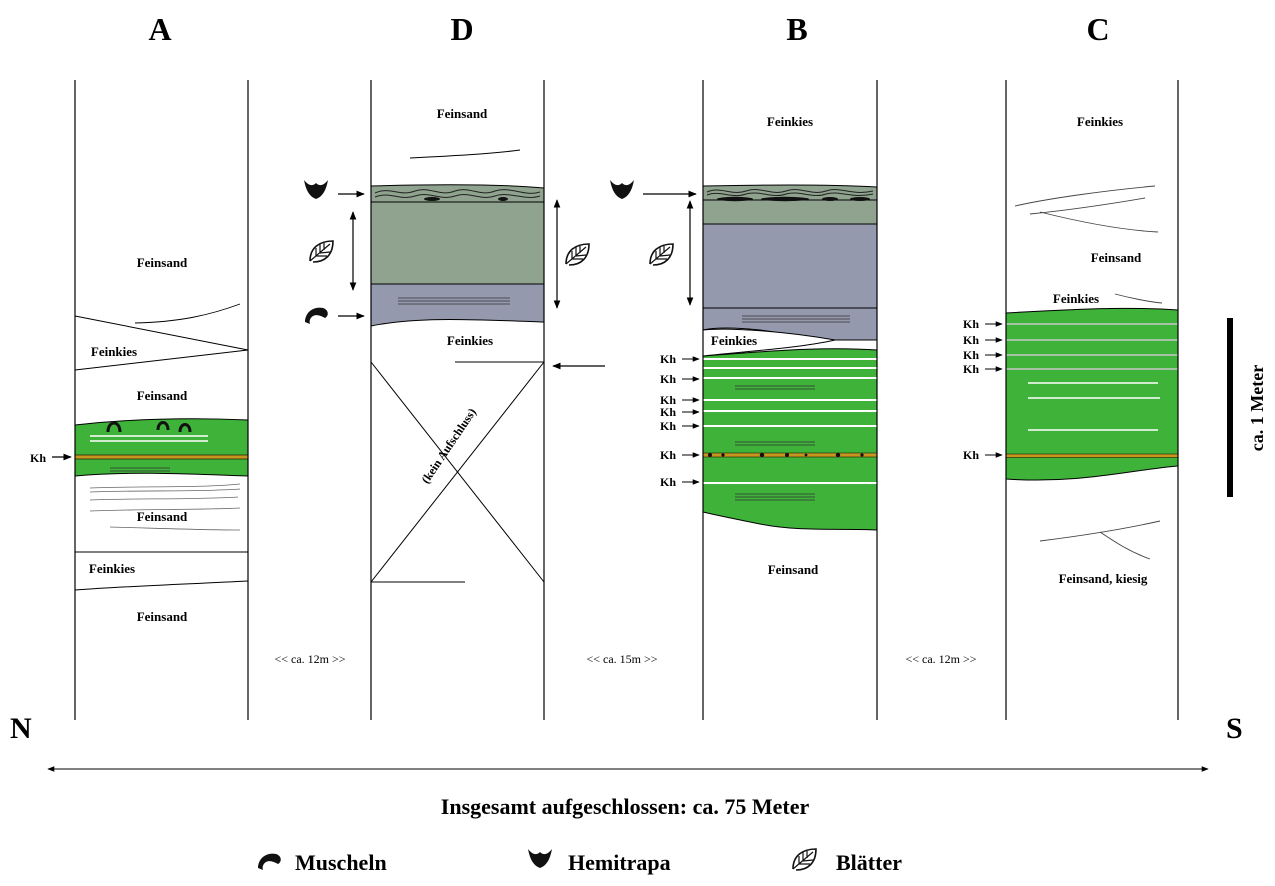  What do you see at coordinates (457, 305) in the screenshot?
I see `column-d-grey-blue-layer` at bounding box center [457, 305].